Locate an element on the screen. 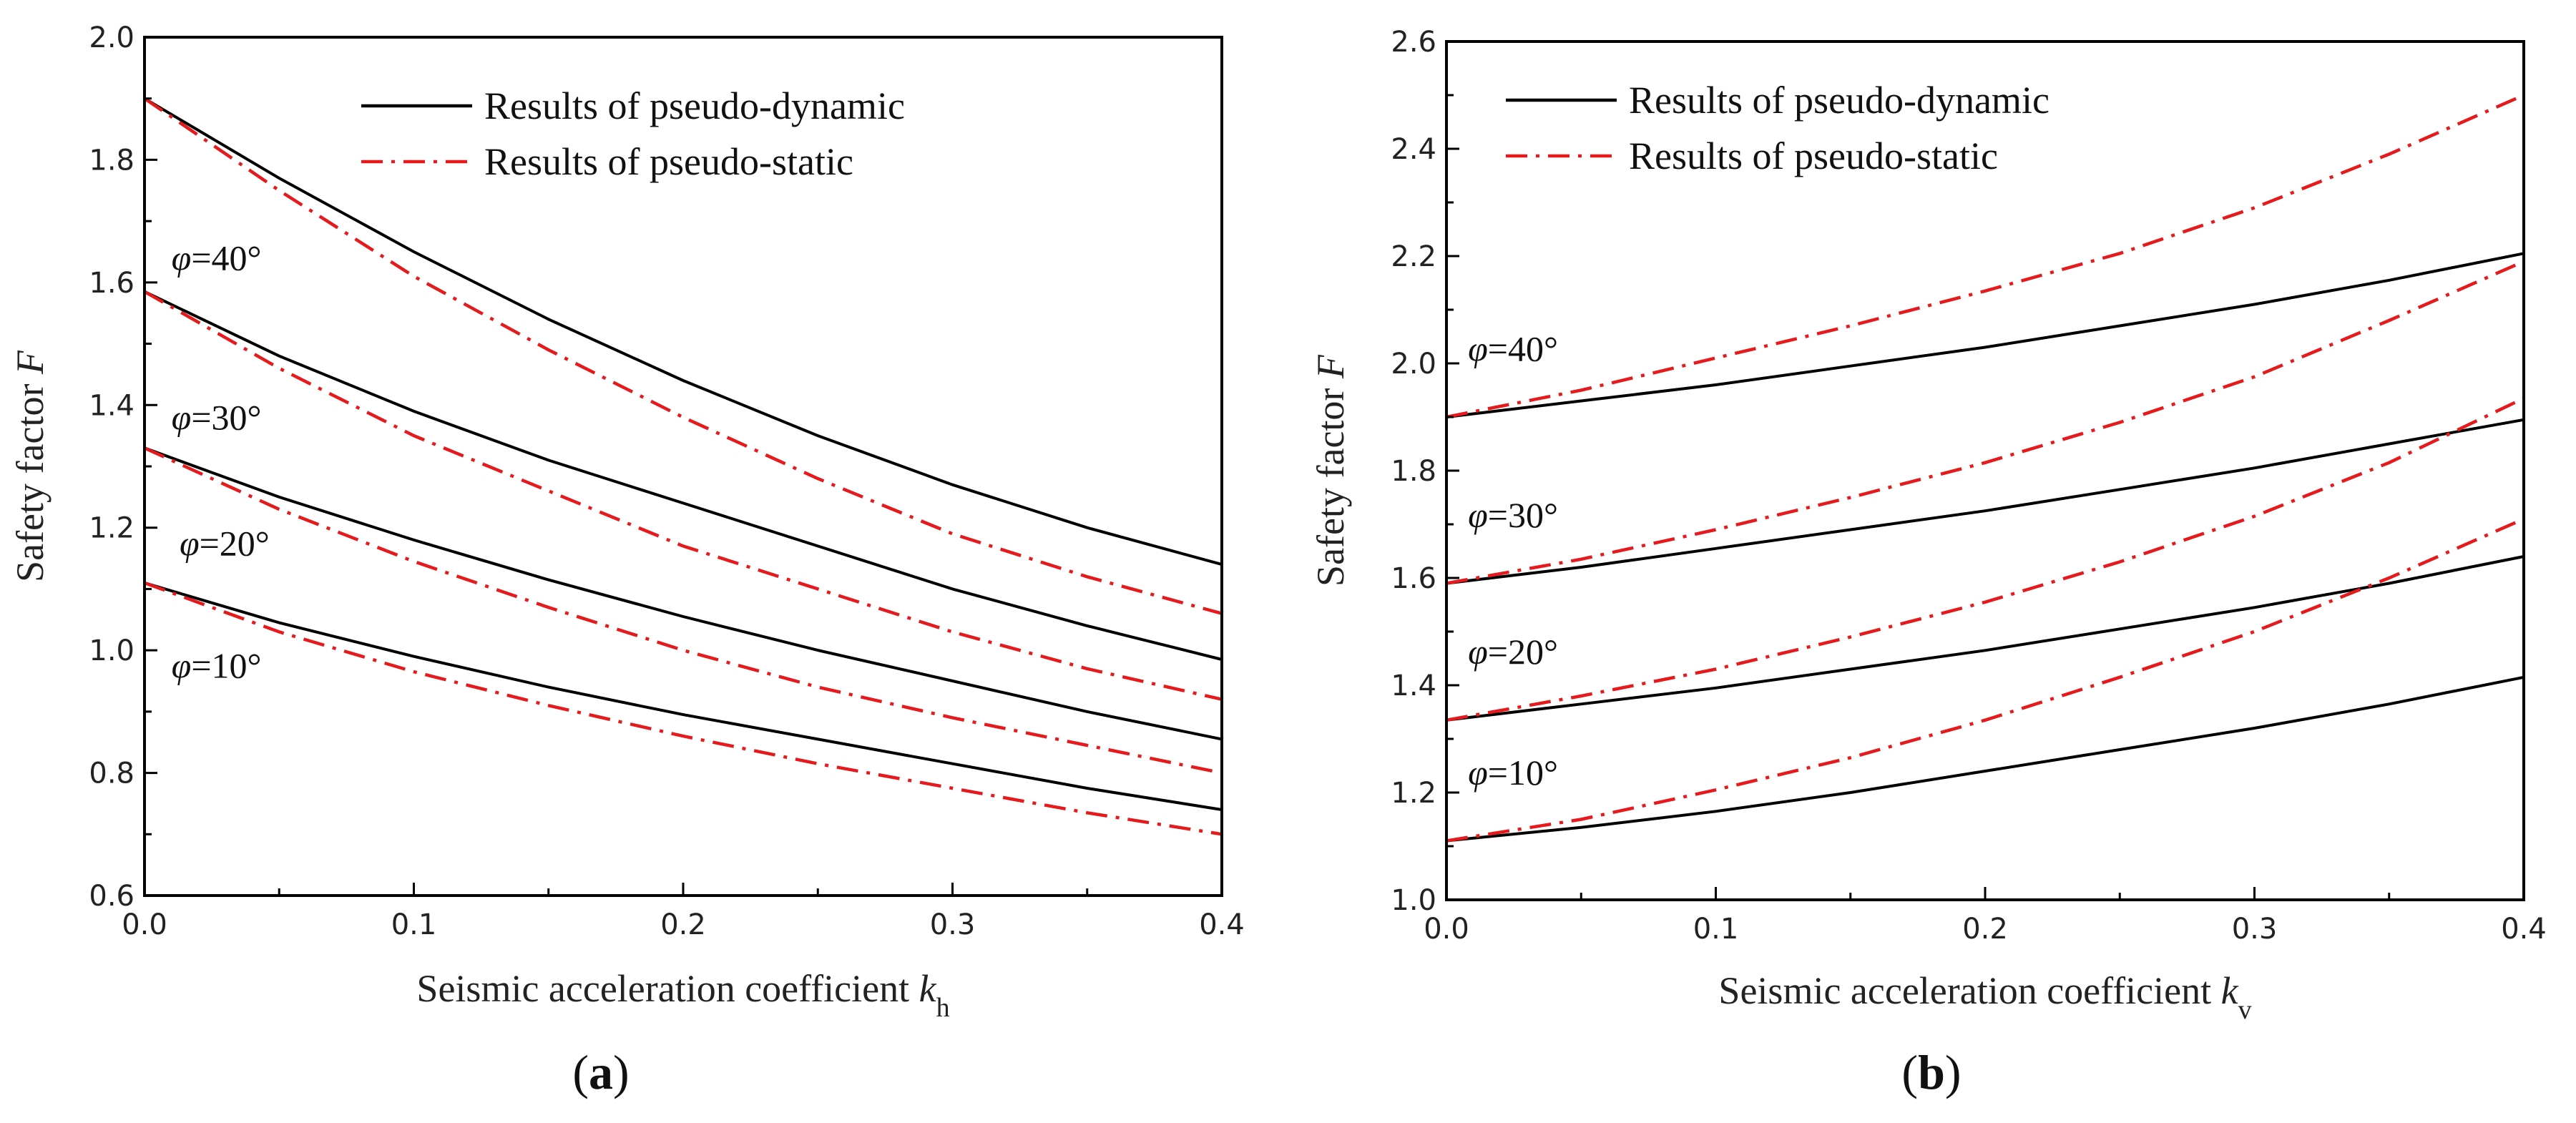  y-tick-label-a-0: 0.6 is located at coordinates (111, 896).